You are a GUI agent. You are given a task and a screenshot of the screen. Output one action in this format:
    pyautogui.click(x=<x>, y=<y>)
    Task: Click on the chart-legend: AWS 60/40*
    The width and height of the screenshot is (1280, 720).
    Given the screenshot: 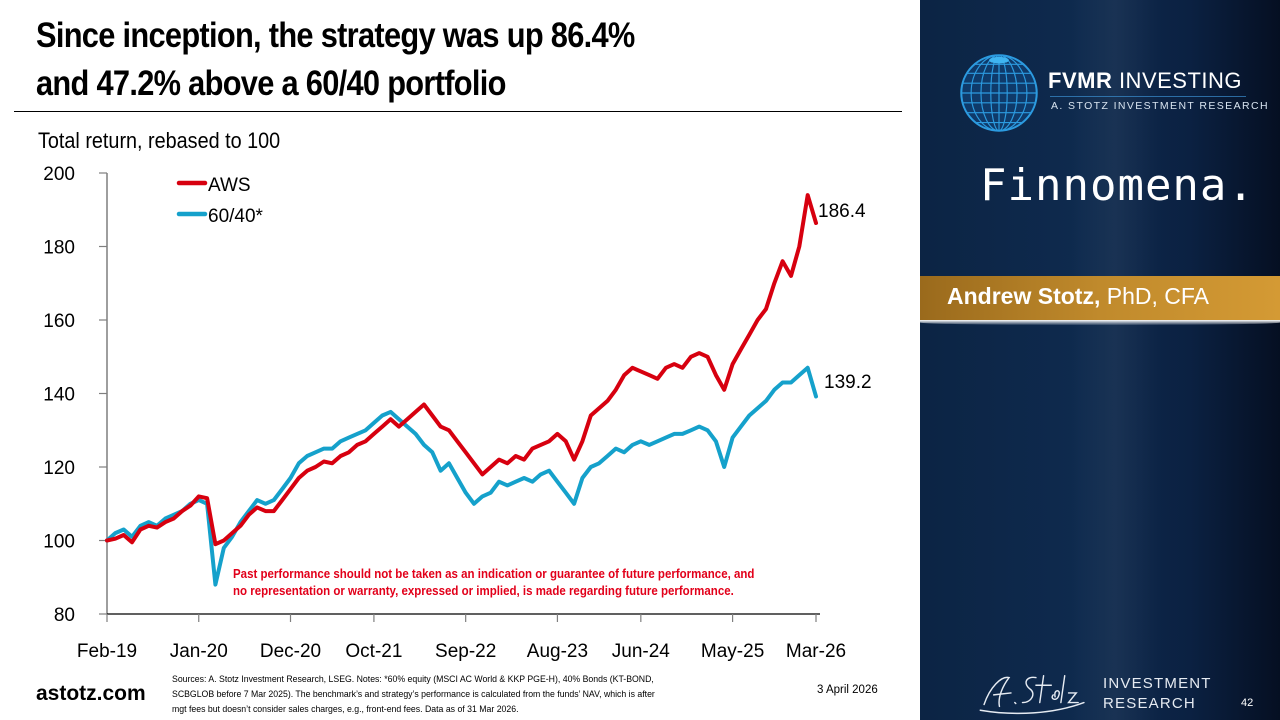 What is the action you would take?
    pyautogui.click(x=220, y=201)
    